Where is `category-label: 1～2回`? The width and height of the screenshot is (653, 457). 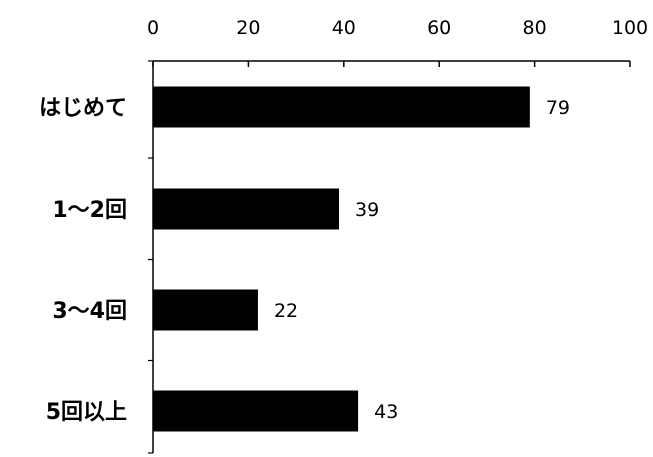 category-label: 1～2回 is located at coordinates (89, 210).